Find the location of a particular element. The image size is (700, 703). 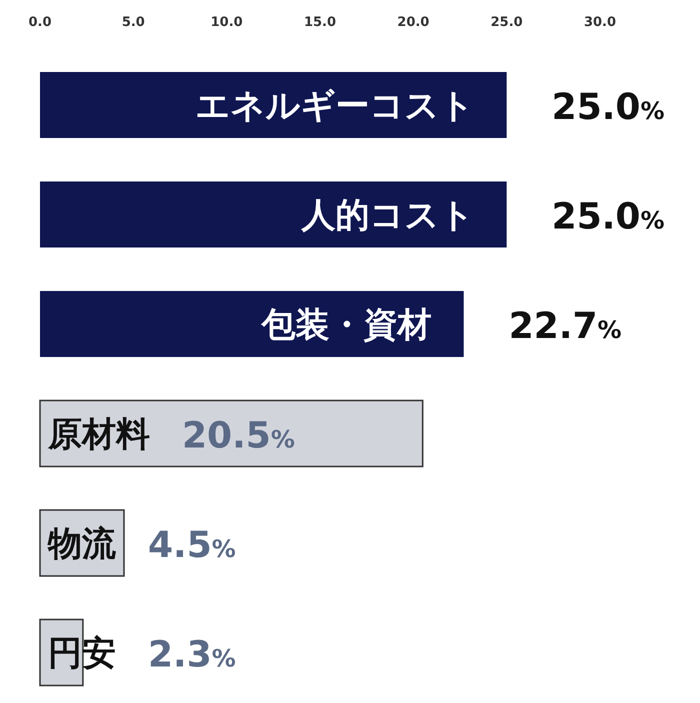

data-label: 2.3% is located at coordinates (192, 655).